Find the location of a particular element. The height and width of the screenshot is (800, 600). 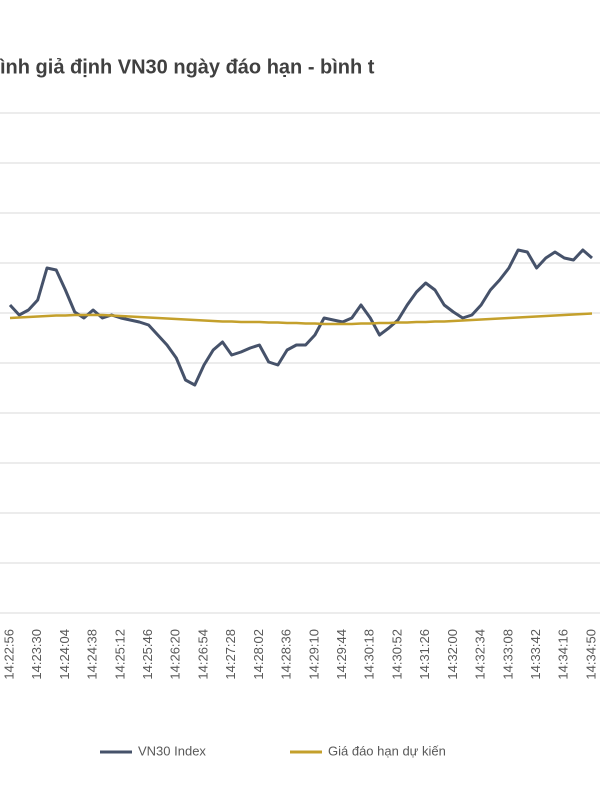

x-tick-label: 14:32:00 is located at coordinates (452, 654).